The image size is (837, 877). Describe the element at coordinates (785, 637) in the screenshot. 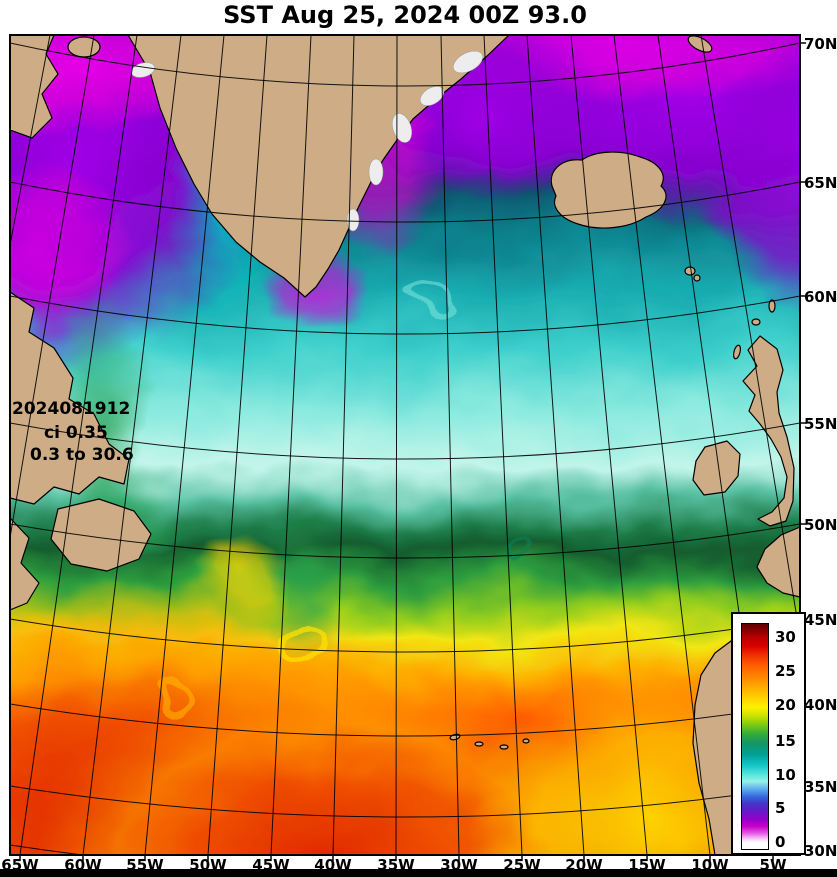

I see `colorbar-tick-label: 30` at that location.